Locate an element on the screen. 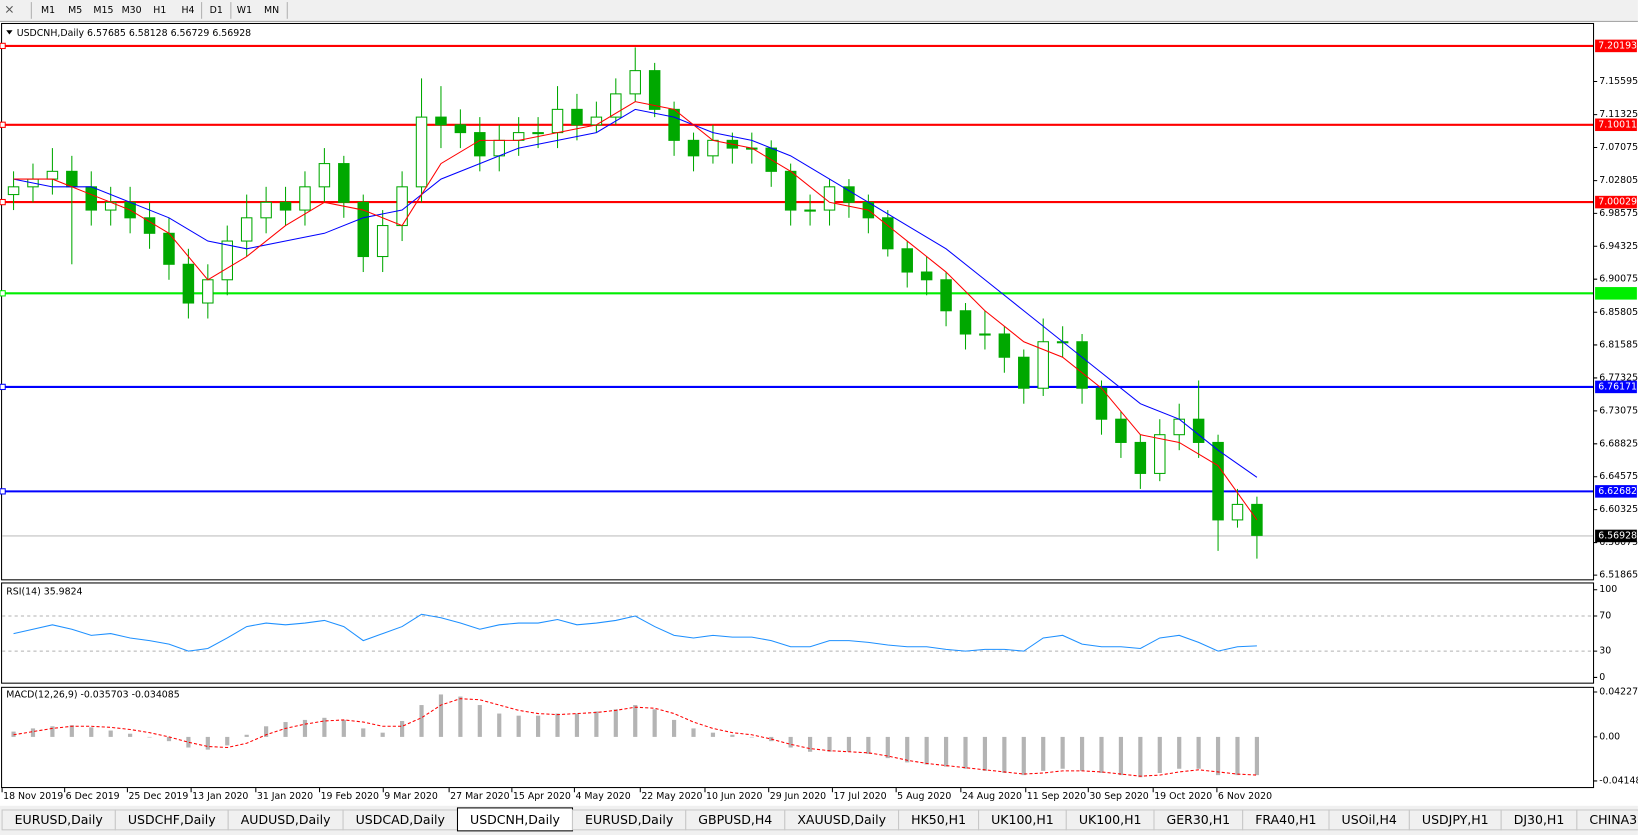  y-tick-label: 0 is located at coordinates (1602, 677).